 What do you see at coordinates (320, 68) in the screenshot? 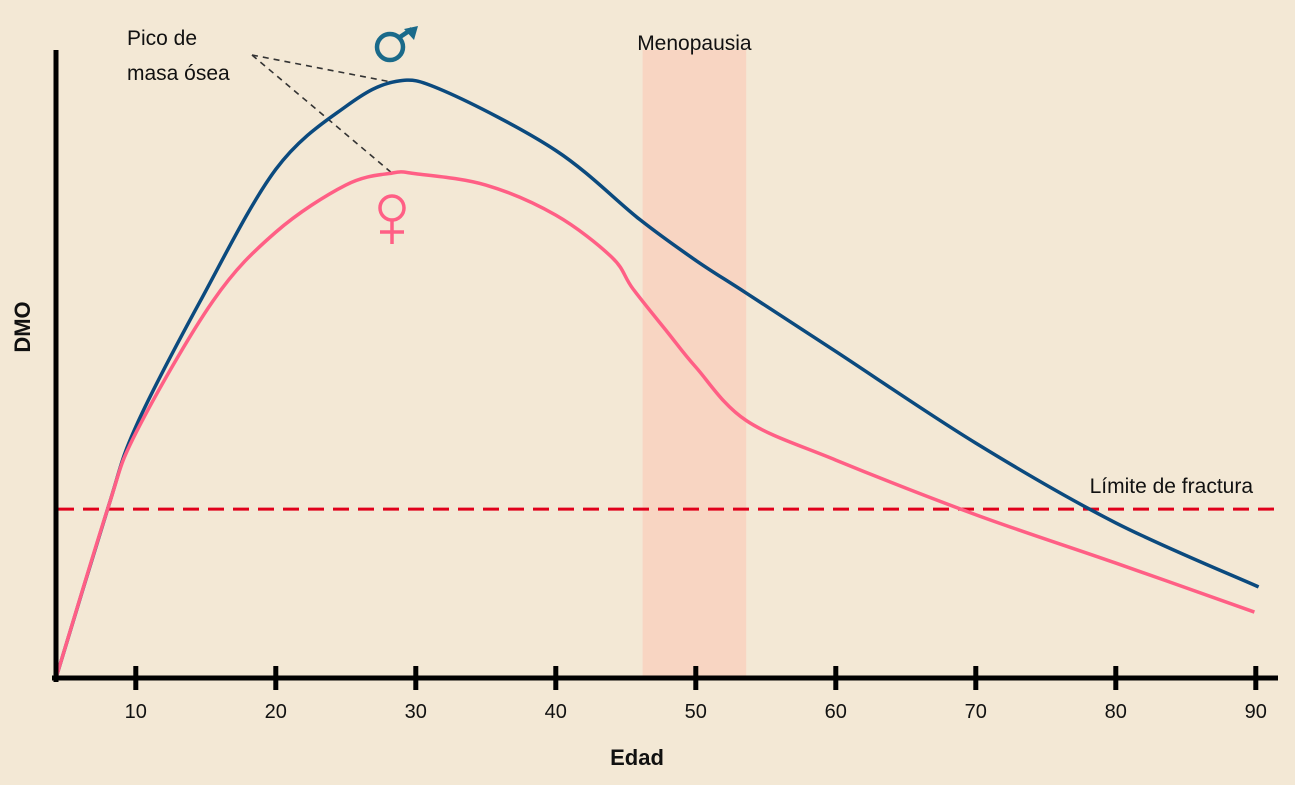
I see `annotation-line-male` at bounding box center [320, 68].